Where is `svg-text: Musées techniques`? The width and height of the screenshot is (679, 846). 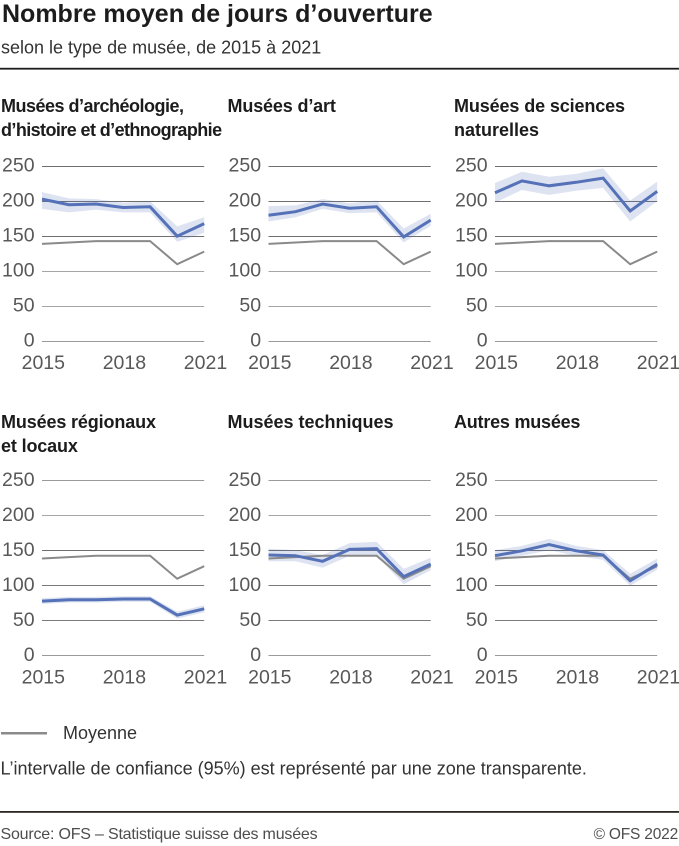 svg-text: Musées techniques is located at coordinates (311, 422).